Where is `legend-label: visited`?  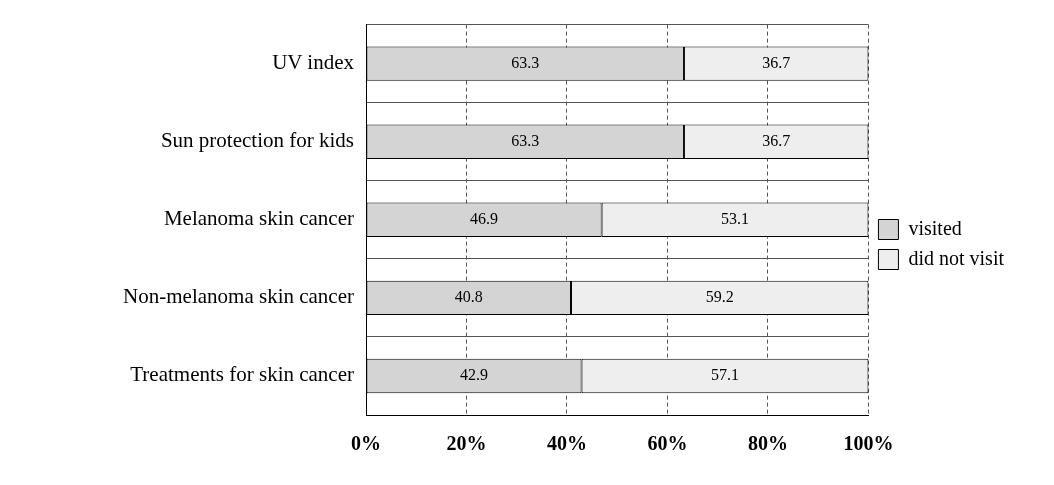
legend-label: visited is located at coordinates (935, 227).